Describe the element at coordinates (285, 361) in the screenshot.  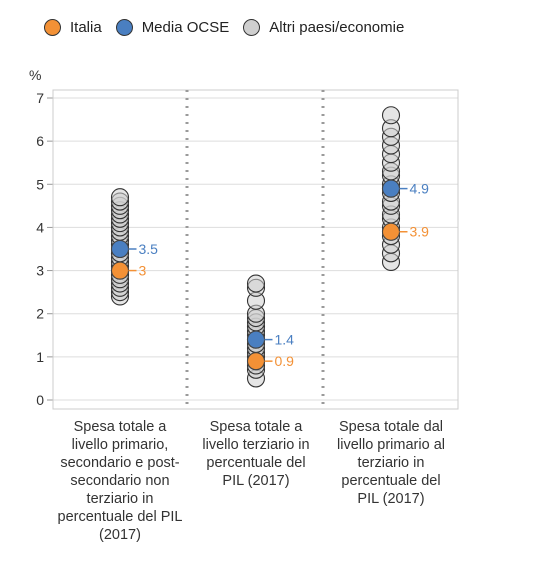
I see `data-label-italia: 0.9` at that location.